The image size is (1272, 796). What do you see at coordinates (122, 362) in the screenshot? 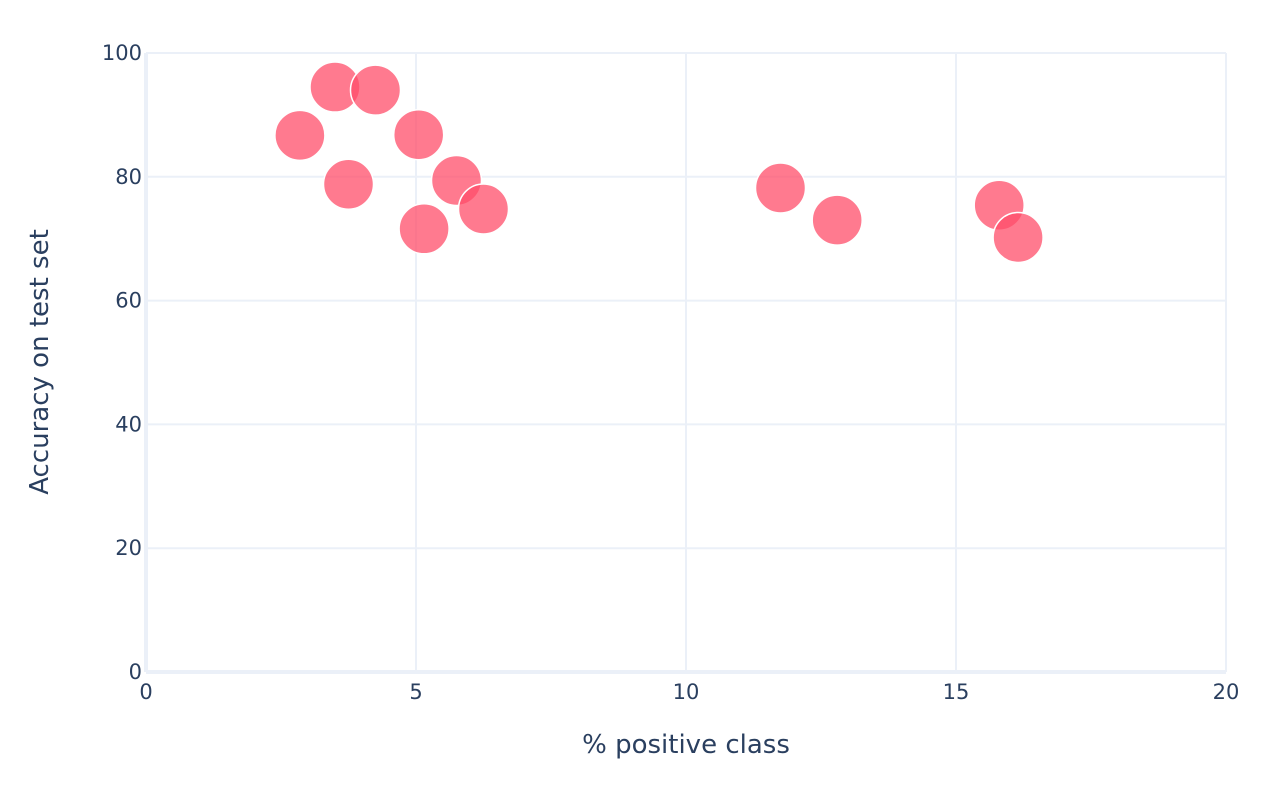
I see `y-axis-ticks: 0 20 40 60 80 100` at bounding box center [122, 362].